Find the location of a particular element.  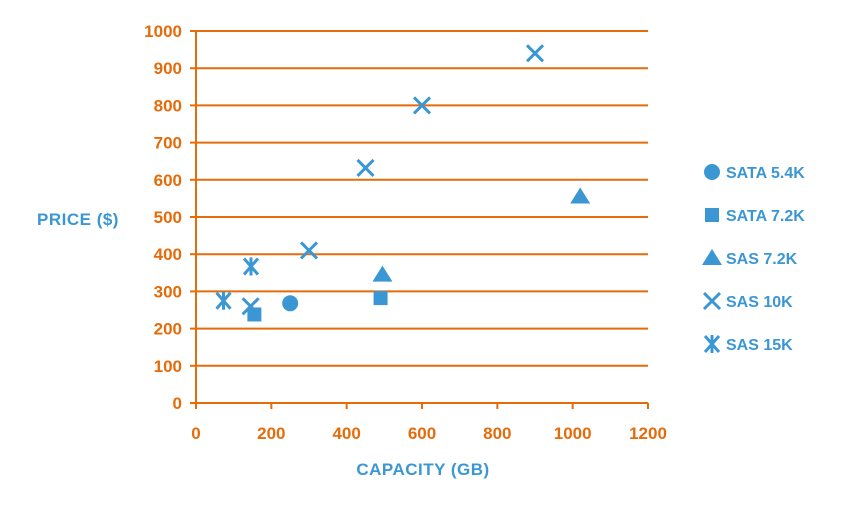

y-tick-label: 500 is located at coordinates (168, 217).